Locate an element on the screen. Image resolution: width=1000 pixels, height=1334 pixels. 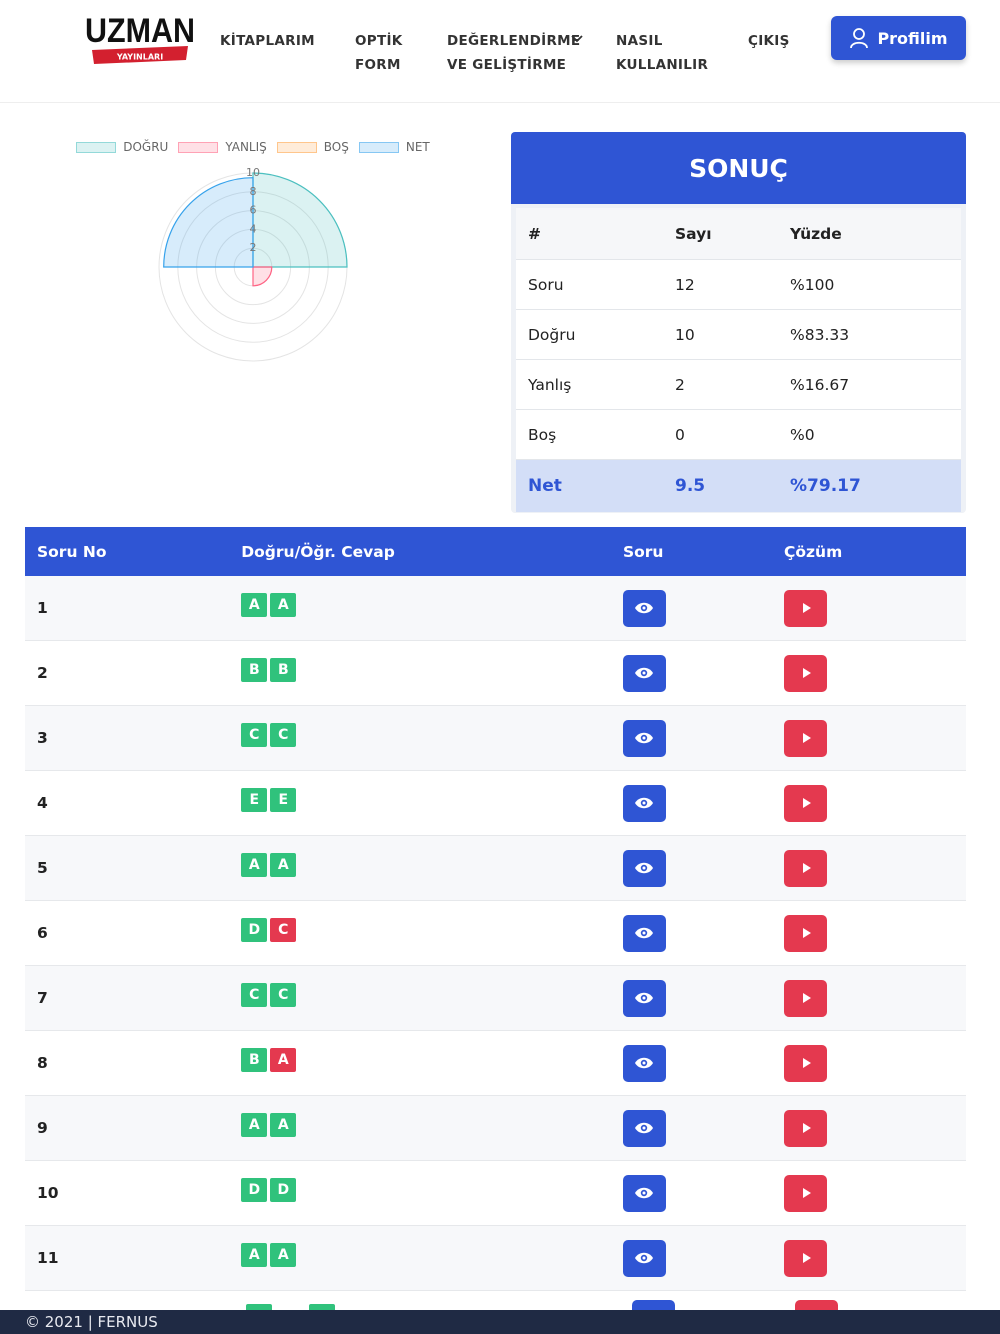
nav-item: DEĞERLENDİRME VE GELİŞTİRME is located at coordinates (514, 53).